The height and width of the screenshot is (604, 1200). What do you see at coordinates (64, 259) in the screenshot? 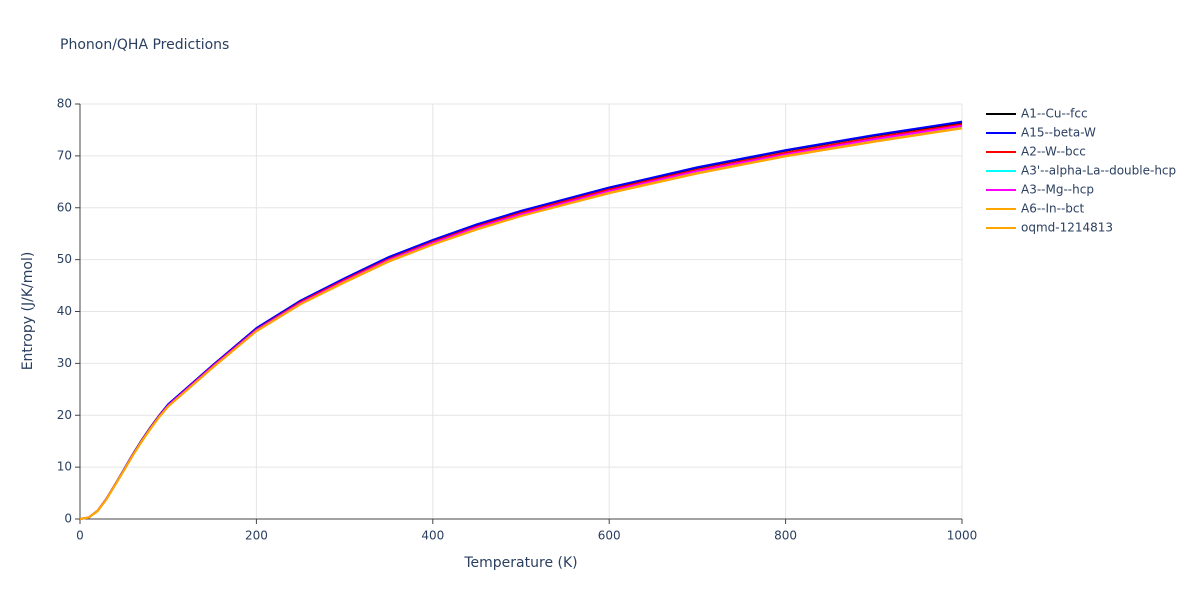
I see `y-tick-label: 50` at bounding box center [64, 259].